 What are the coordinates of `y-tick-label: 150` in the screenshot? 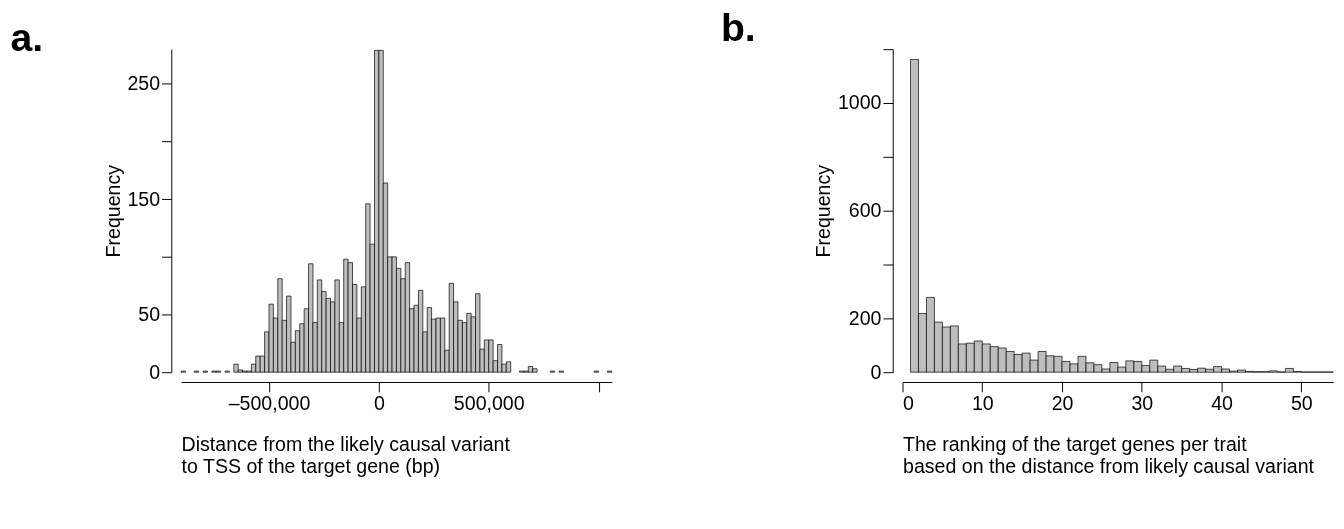 It's located at (144, 198).